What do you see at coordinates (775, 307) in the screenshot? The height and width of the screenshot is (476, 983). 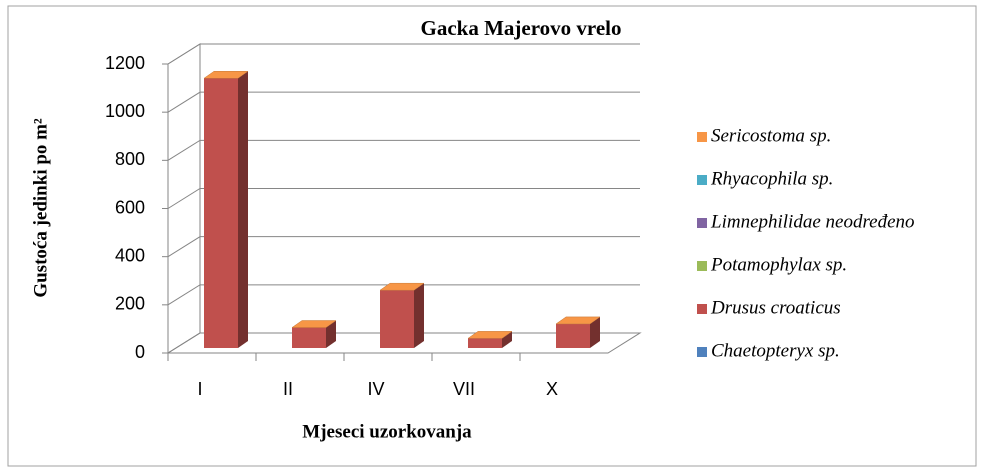 I see `legend-label: Drusus croaticus` at bounding box center [775, 307].